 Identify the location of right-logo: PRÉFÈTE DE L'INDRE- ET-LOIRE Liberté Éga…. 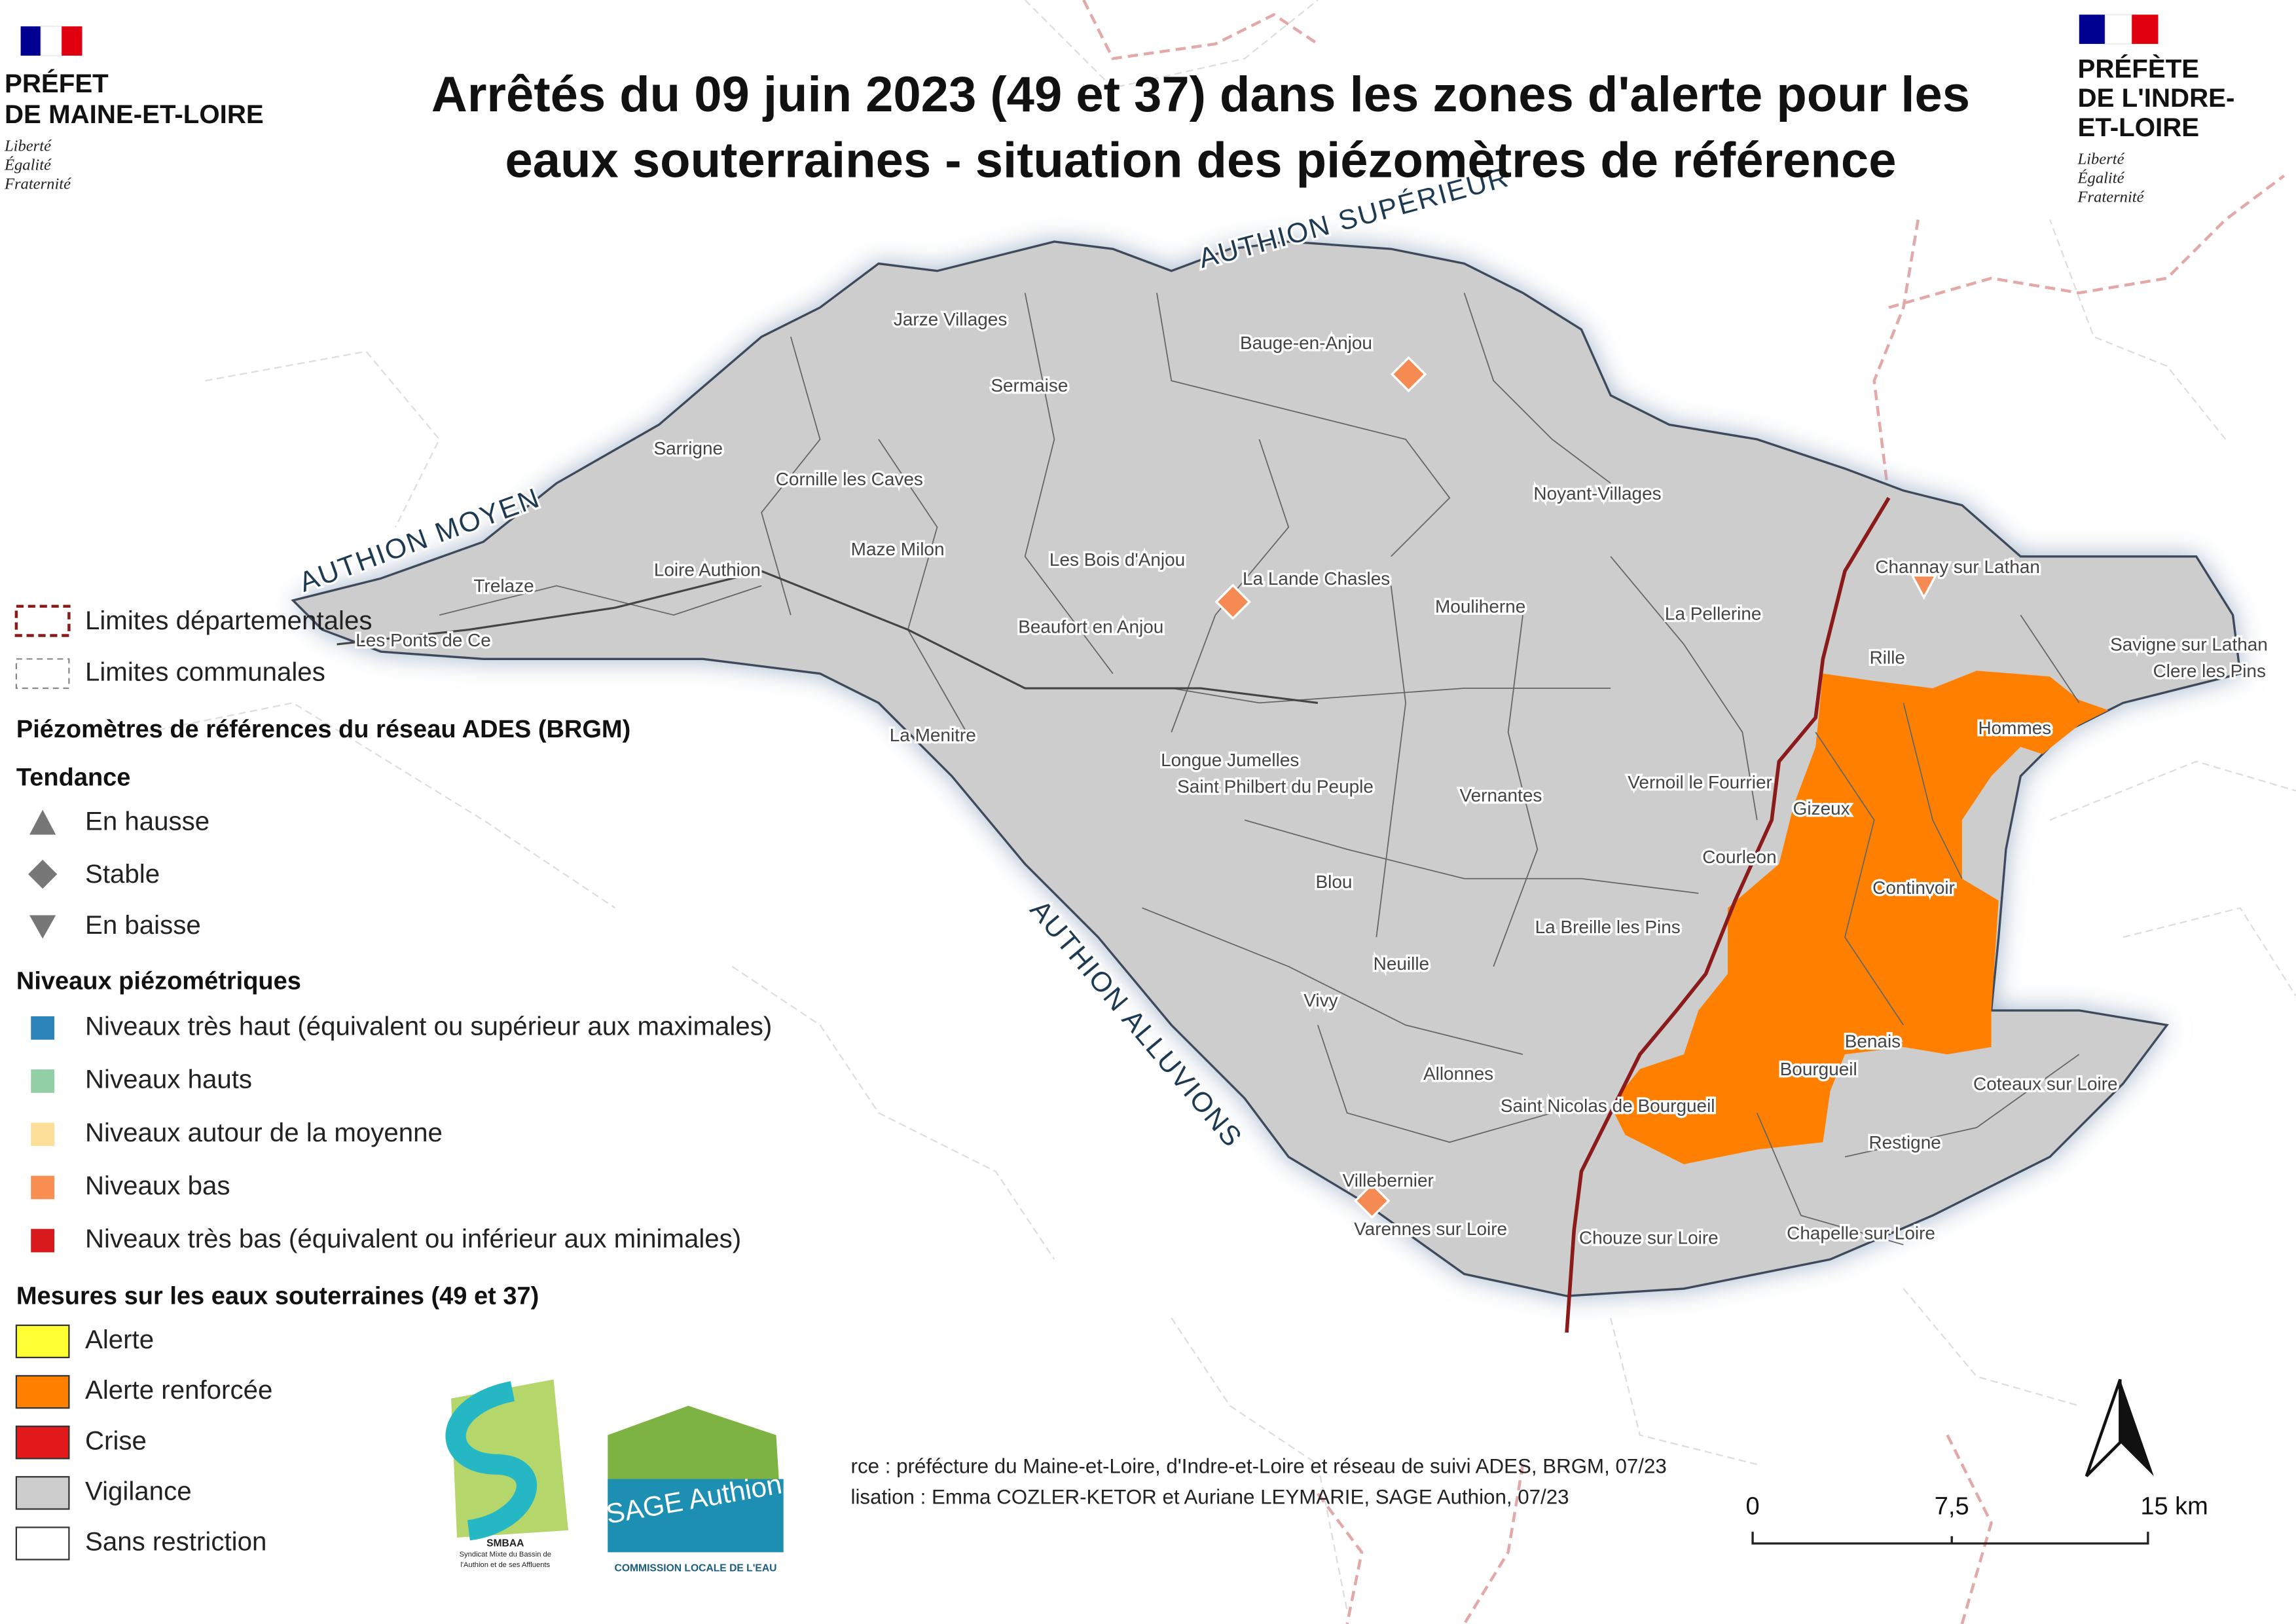
(2155, 110).